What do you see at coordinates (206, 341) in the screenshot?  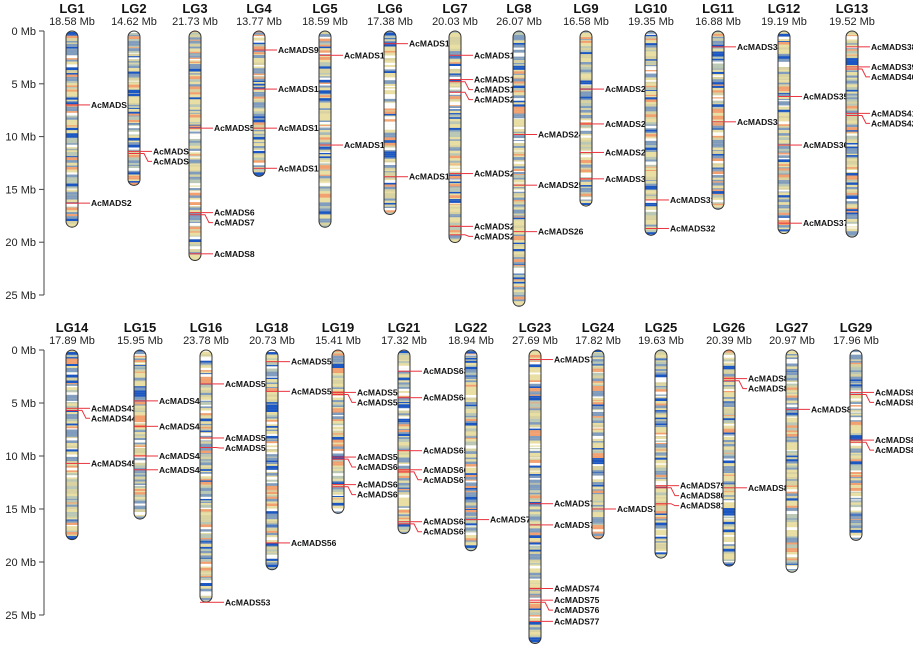 I see `chromosome-size: 23.78 Mb` at bounding box center [206, 341].